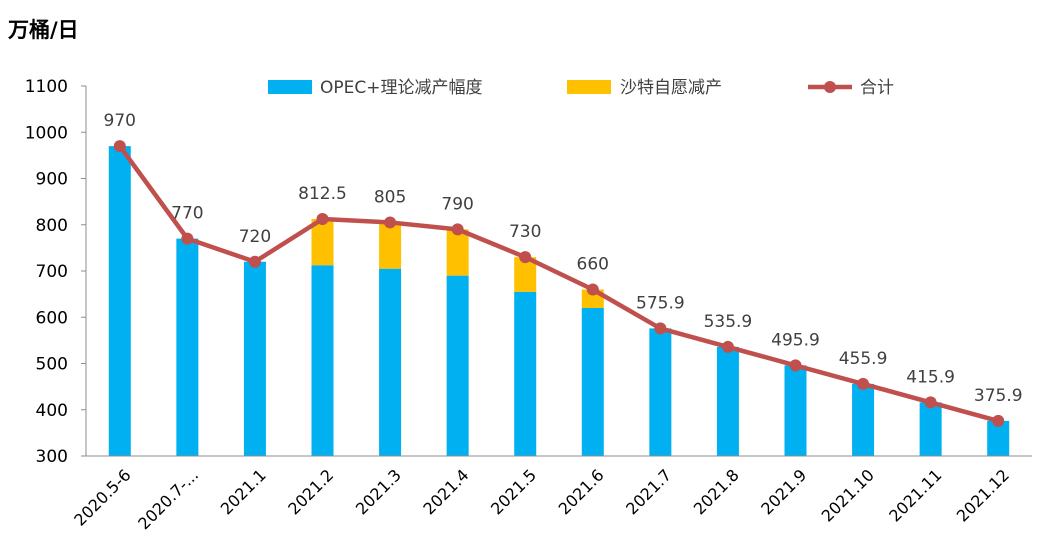 This screenshot has width=1048, height=536. What do you see at coordinates (322, 194) in the screenshot?
I see `data-label: 812.5` at bounding box center [322, 194].